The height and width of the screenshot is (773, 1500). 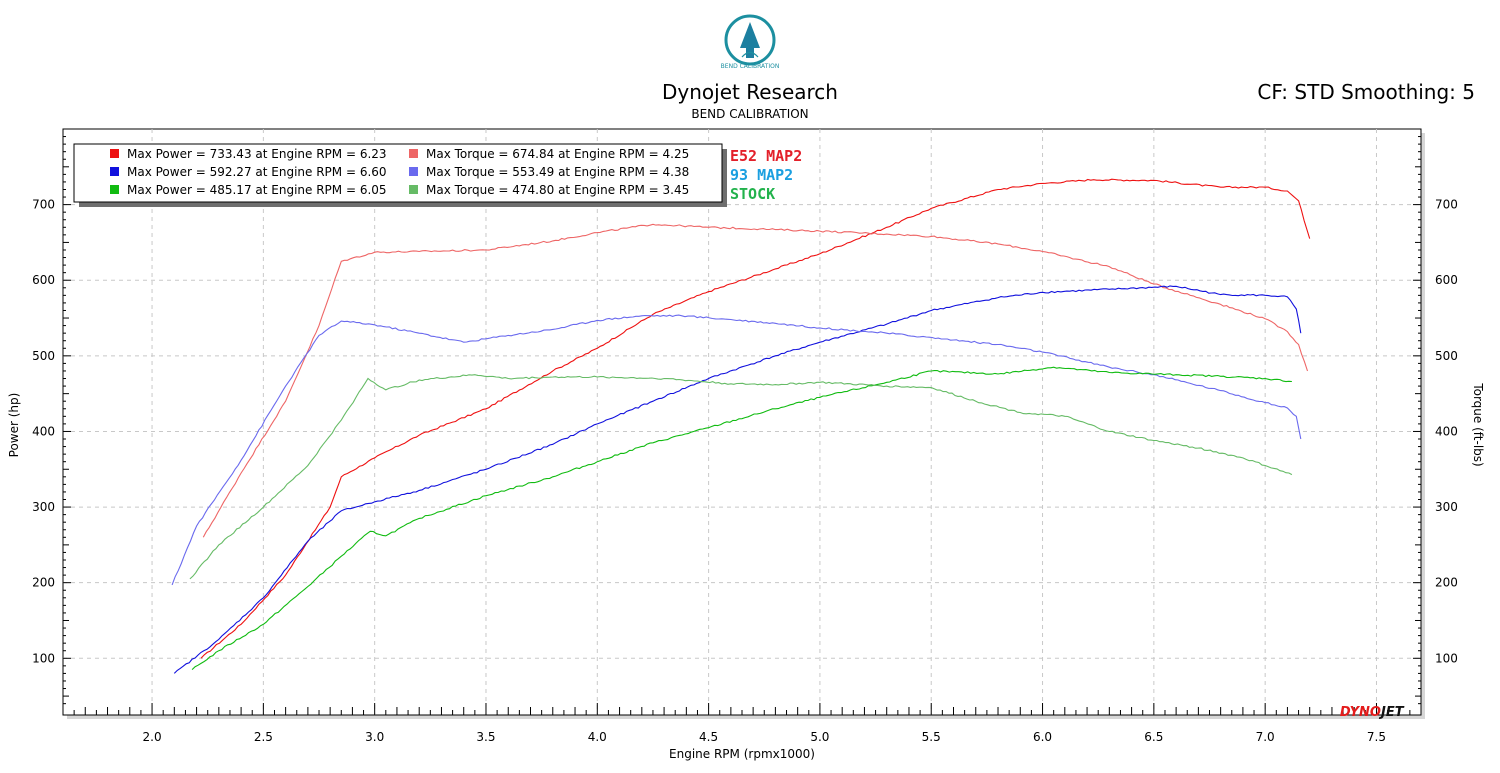 What do you see at coordinates (761, 175) in the screenshot?
I see `run-label: 93 MAP2` at bounding box center [761, 175].